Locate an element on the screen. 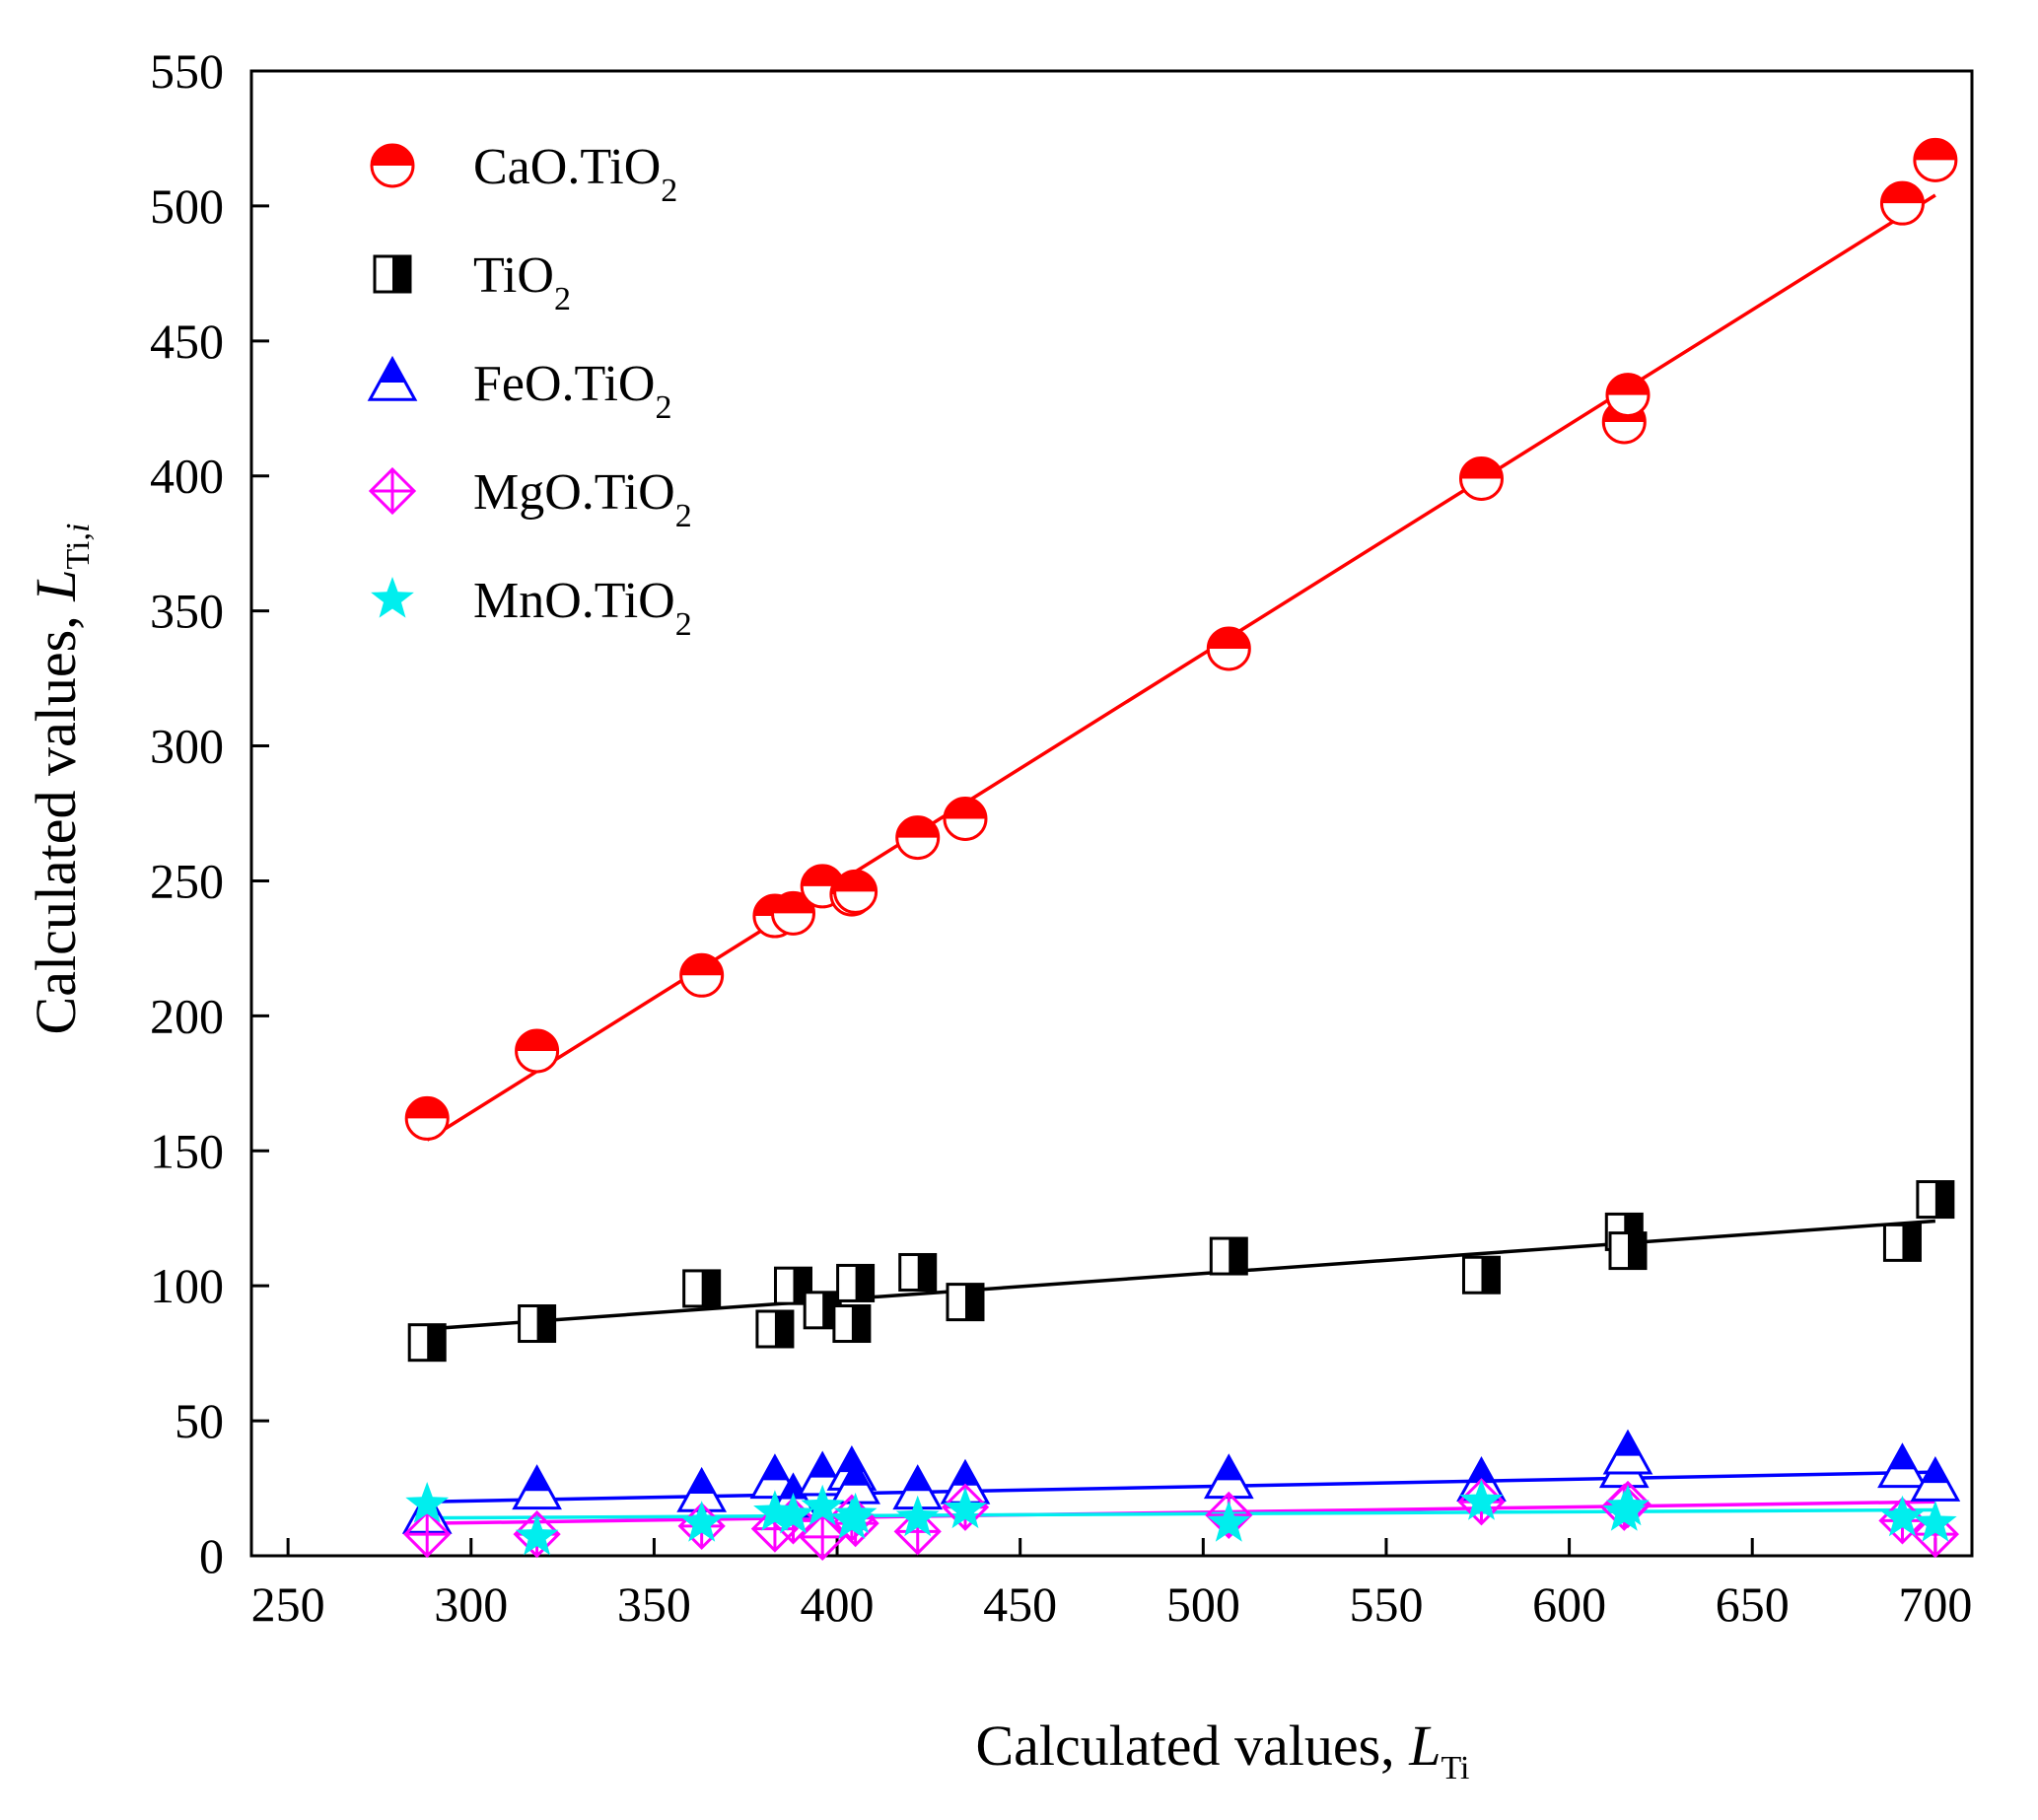 The width and height of the screenshot is (2038, 1820). y-tick-label: 450 is located at coordinates (187, 341).